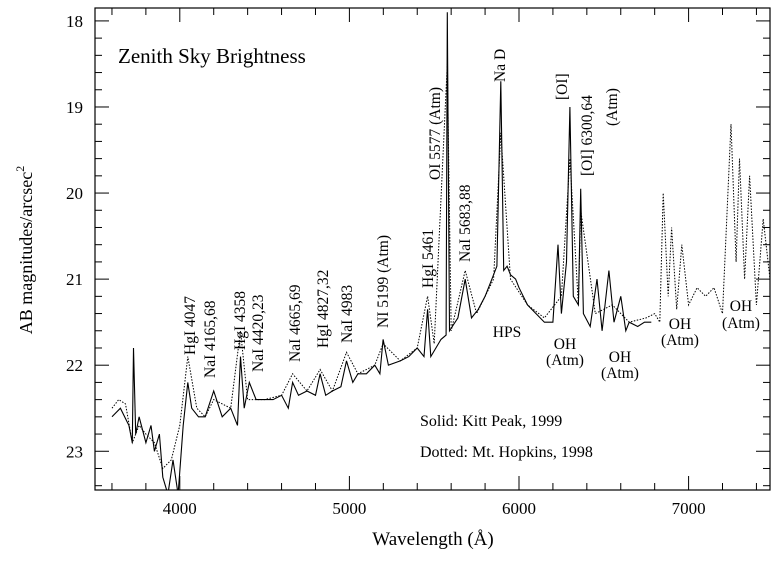 Image resolution: width=778 pixels, height=561 pixels. What do you see at coordinates (500, 65) in the screenshot?
I see `annotation-label: Na D` at bounding box center [500, 65].